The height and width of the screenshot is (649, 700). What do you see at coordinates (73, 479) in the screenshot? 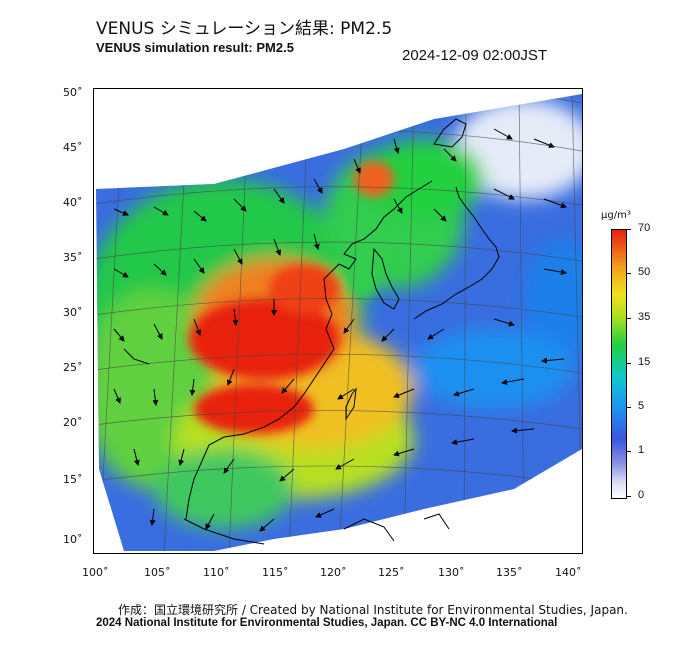
I see `lat-tick-label: 15˚` at bounding box center [73, 479].